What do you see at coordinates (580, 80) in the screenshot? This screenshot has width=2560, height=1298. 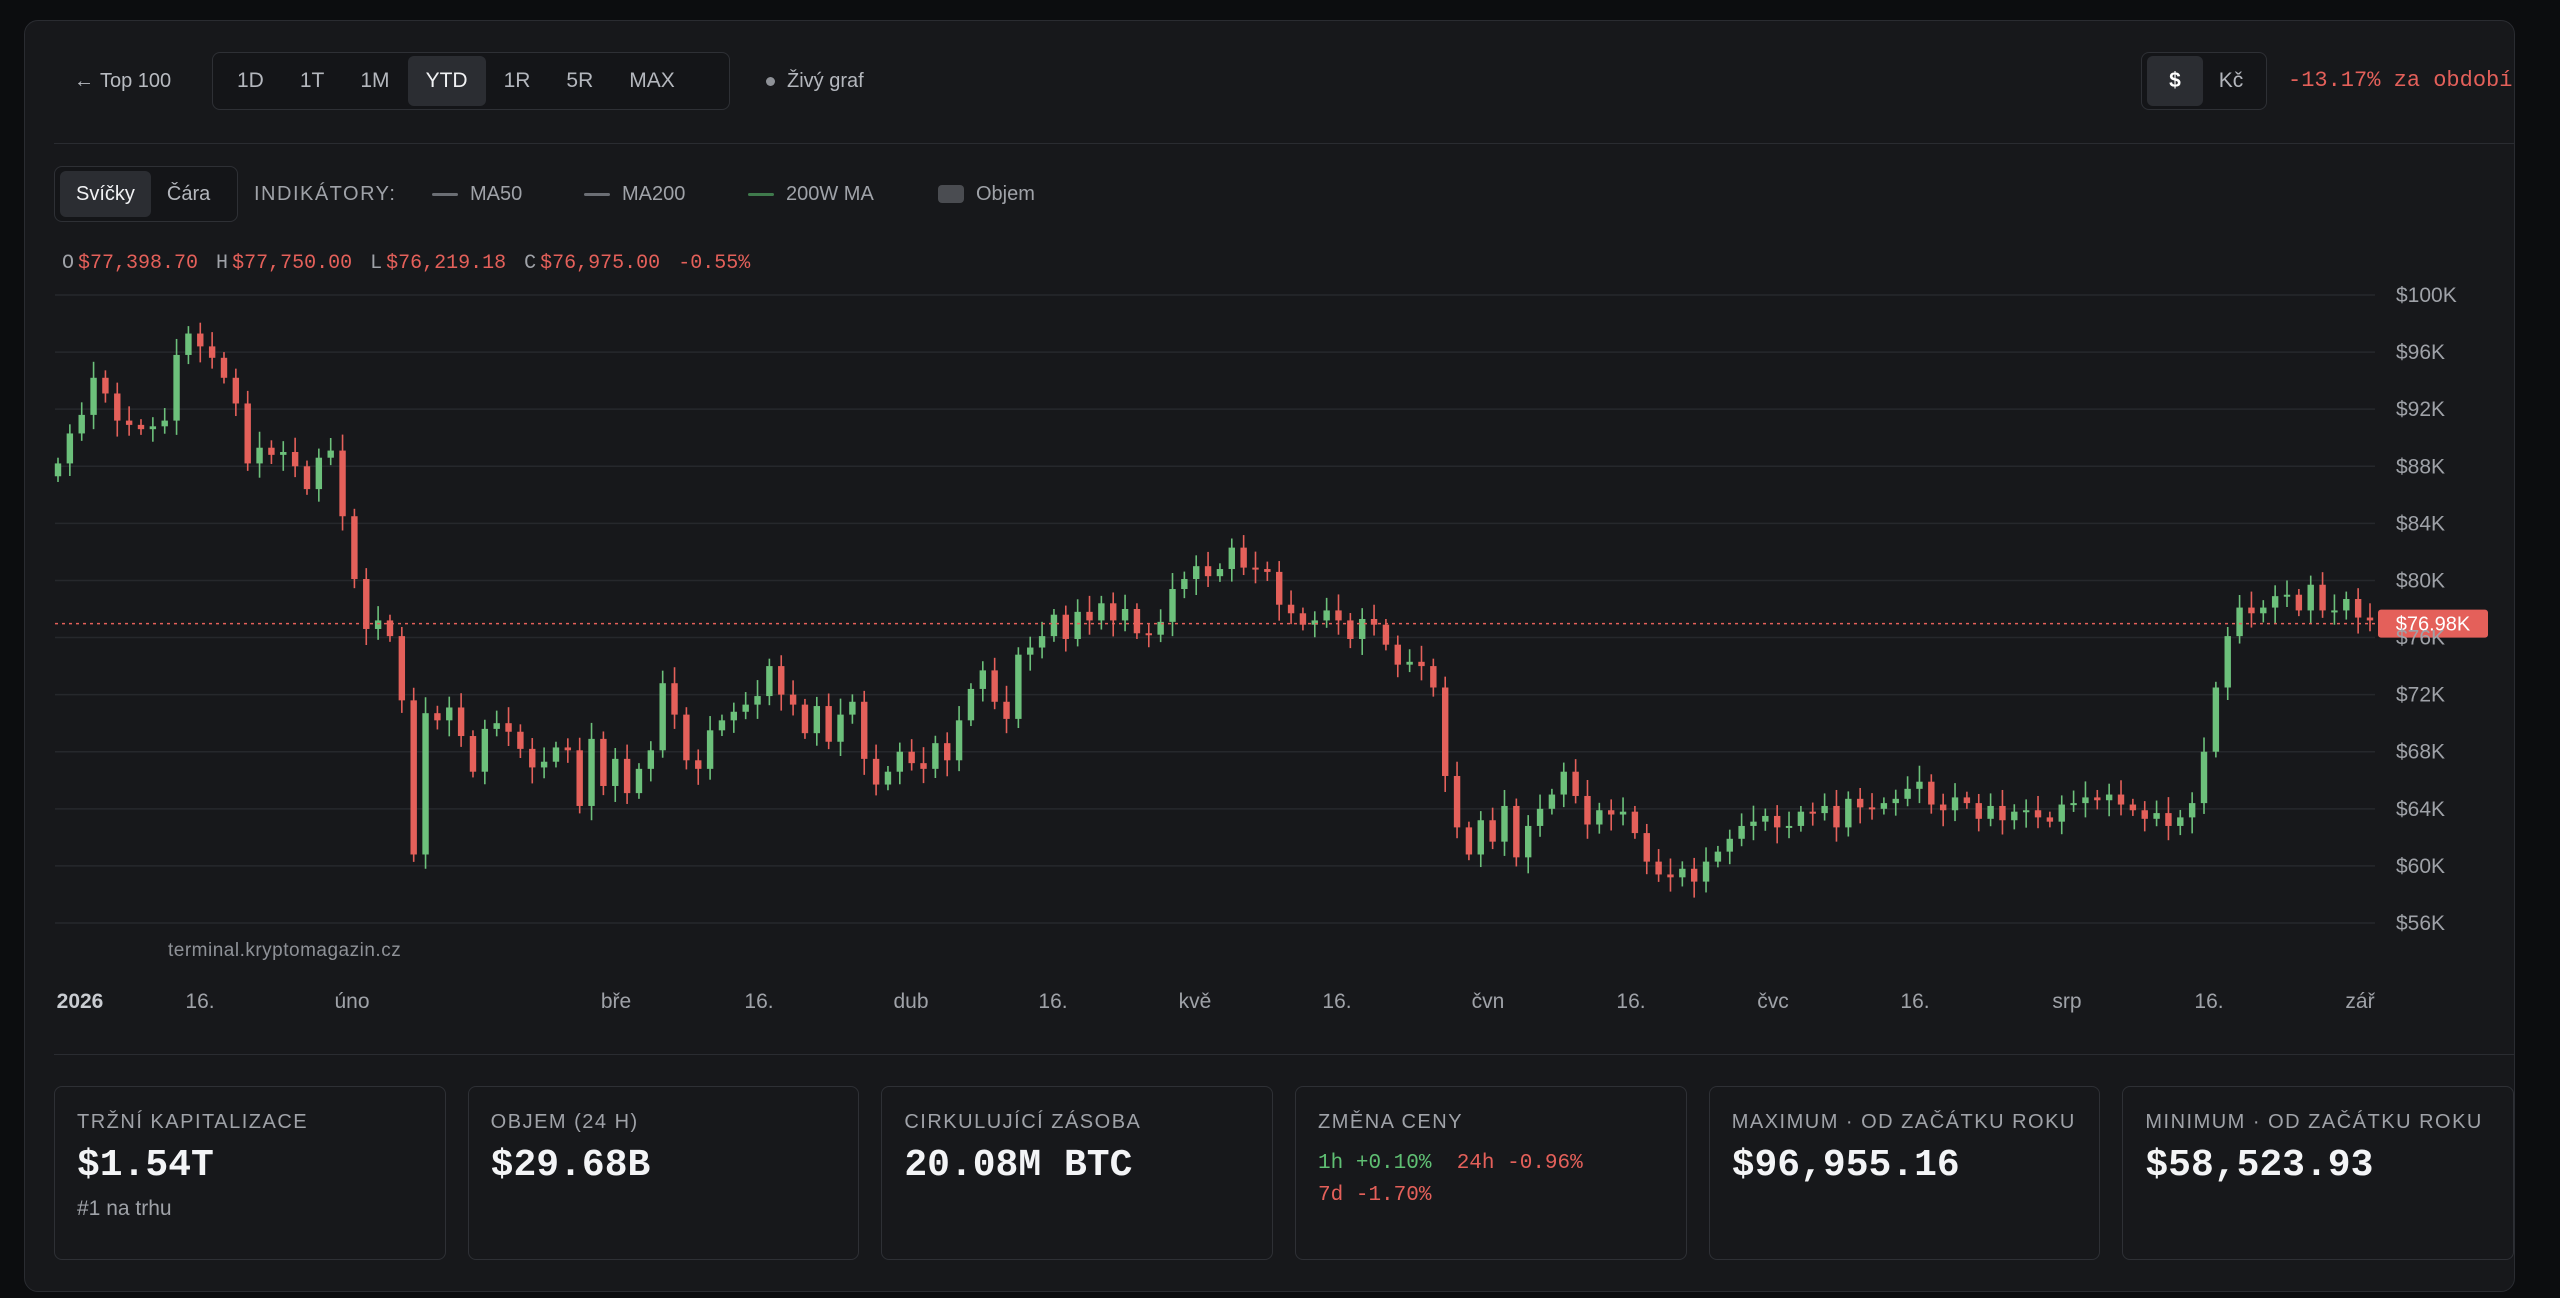 I see `range-button-5r: 5R` at bounding box center [580, 80].